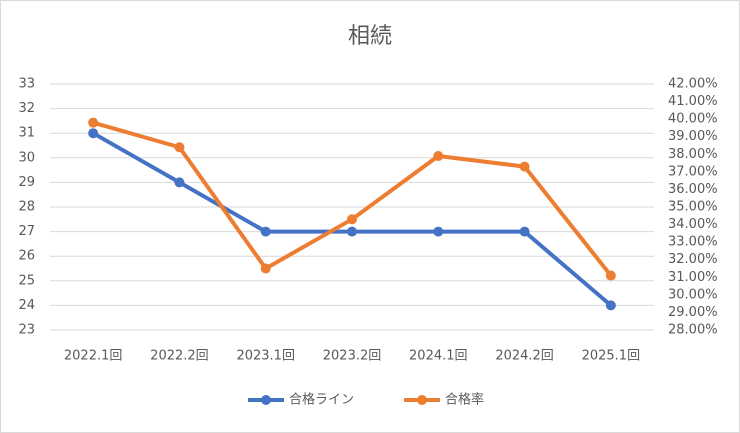 This screenshot has height=433, width=740. Describe the element at coordinates (26, 207) in the screenshot. I see `y-tick-label: 28` at that location.